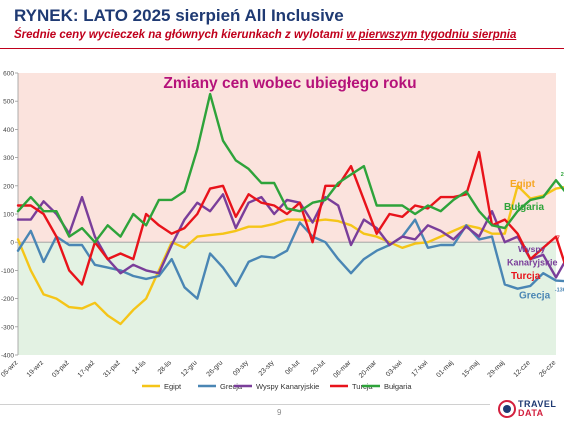 This screenshot has width=564, height=423. What do you see at coordinates (245, 404) in the screenshot?
I see `footer-divider` at bounding box center [245, 404].